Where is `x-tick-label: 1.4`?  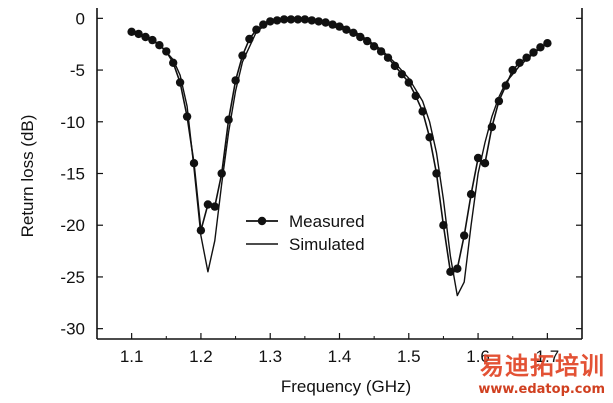 x-tick-label: 1.4 is located at coordinates (340, 356).